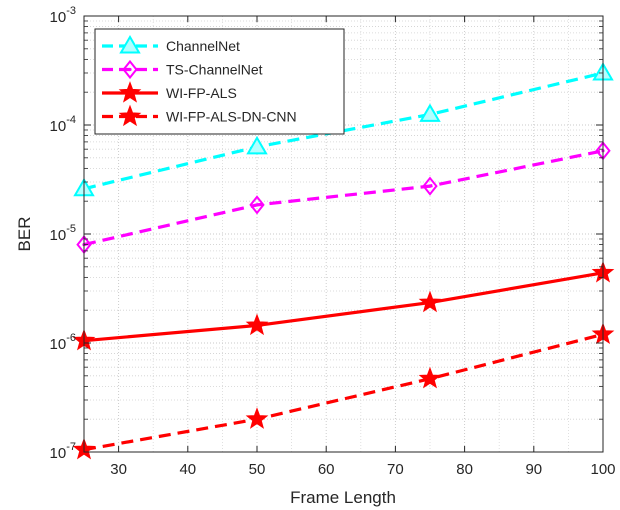 This screenshot has height=510, width=620. Describe the element at coordinates (63, 342) in the screenshot. I see `y-tick-label: 10⁻⁶` at that location.